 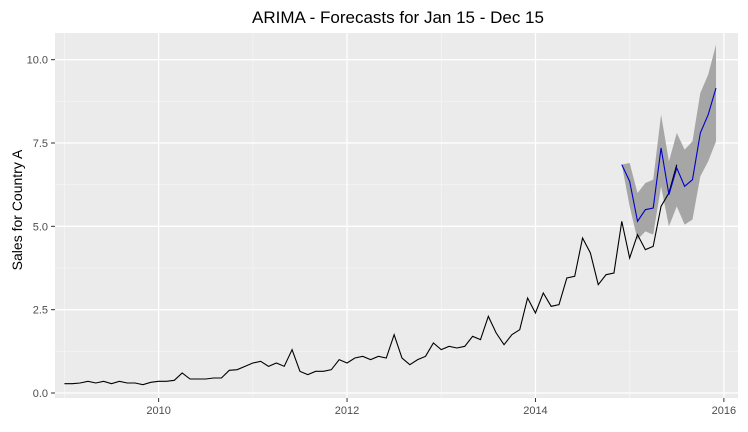 I want to click on y-tick-label: 0.0, so click(x=40, y=394).